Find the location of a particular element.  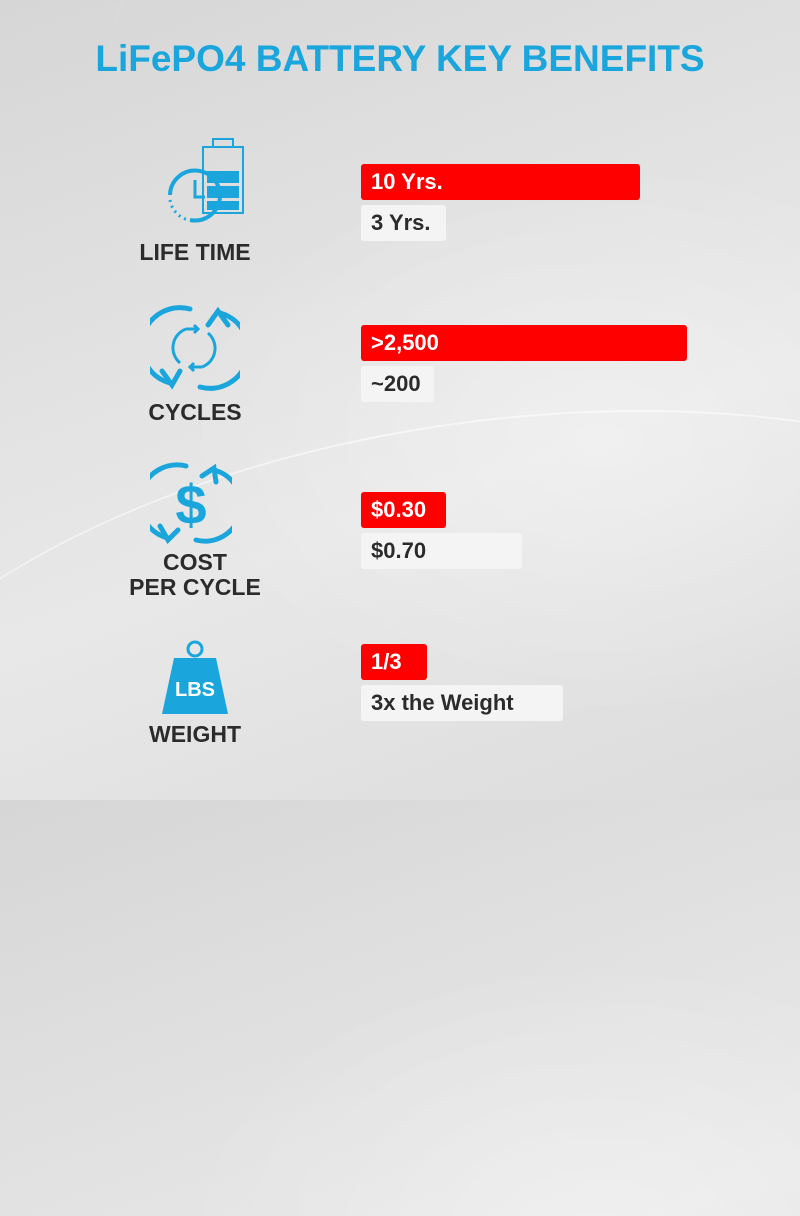

other-battery-bar: $0.70 is located at coordinates (441, 551).